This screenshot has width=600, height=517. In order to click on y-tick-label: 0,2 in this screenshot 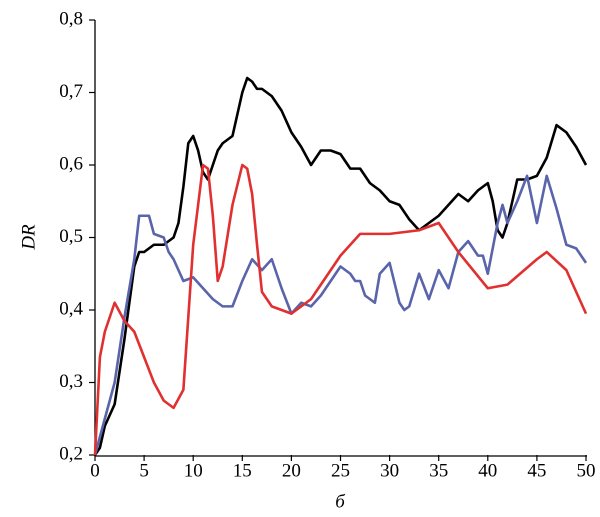, I will do `click(71, 453)`.